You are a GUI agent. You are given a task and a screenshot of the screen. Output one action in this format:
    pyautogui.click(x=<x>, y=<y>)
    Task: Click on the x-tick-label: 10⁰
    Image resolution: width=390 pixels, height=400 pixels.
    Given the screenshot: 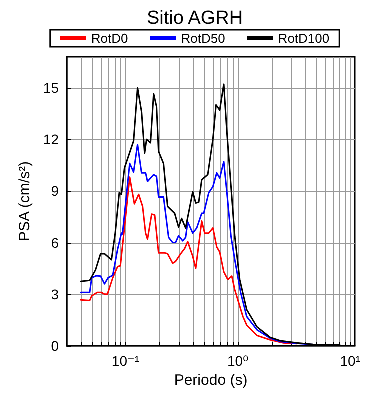 What is the action you would take?
    pyautogui.click(x=238, y=361)
    